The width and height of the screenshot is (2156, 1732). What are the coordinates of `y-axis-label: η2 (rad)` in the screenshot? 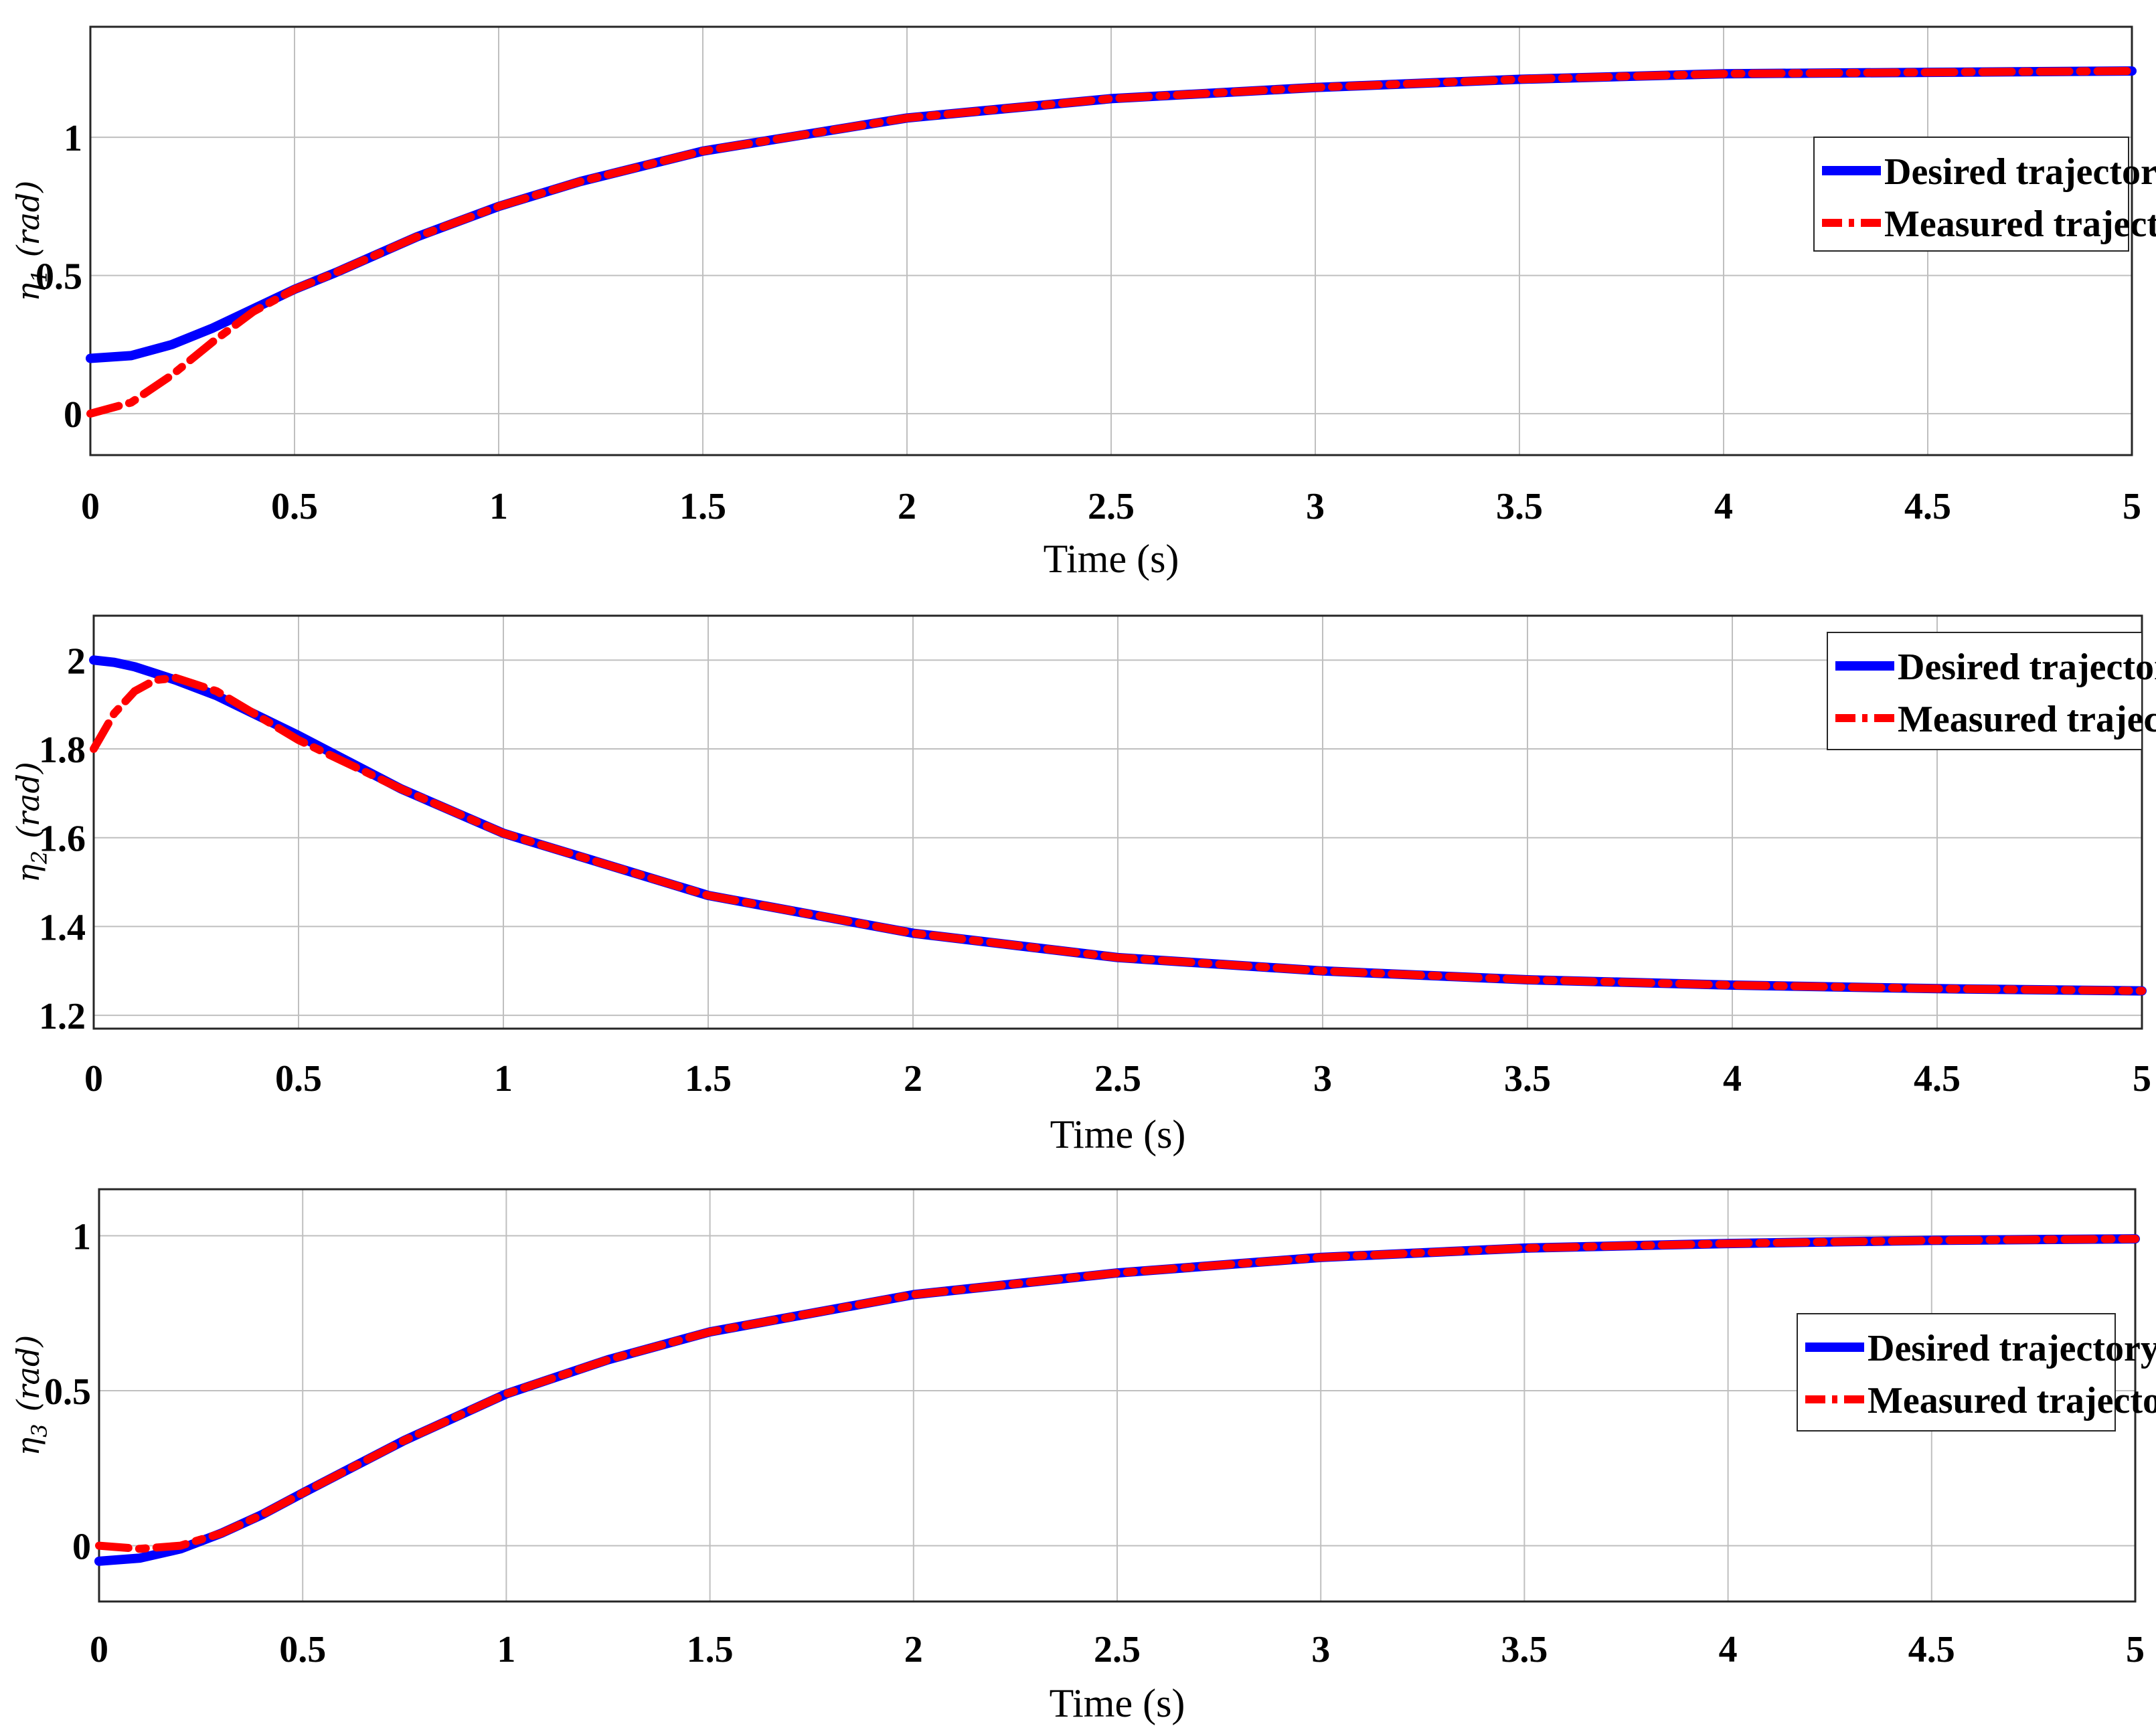 It's located at (31, 822).